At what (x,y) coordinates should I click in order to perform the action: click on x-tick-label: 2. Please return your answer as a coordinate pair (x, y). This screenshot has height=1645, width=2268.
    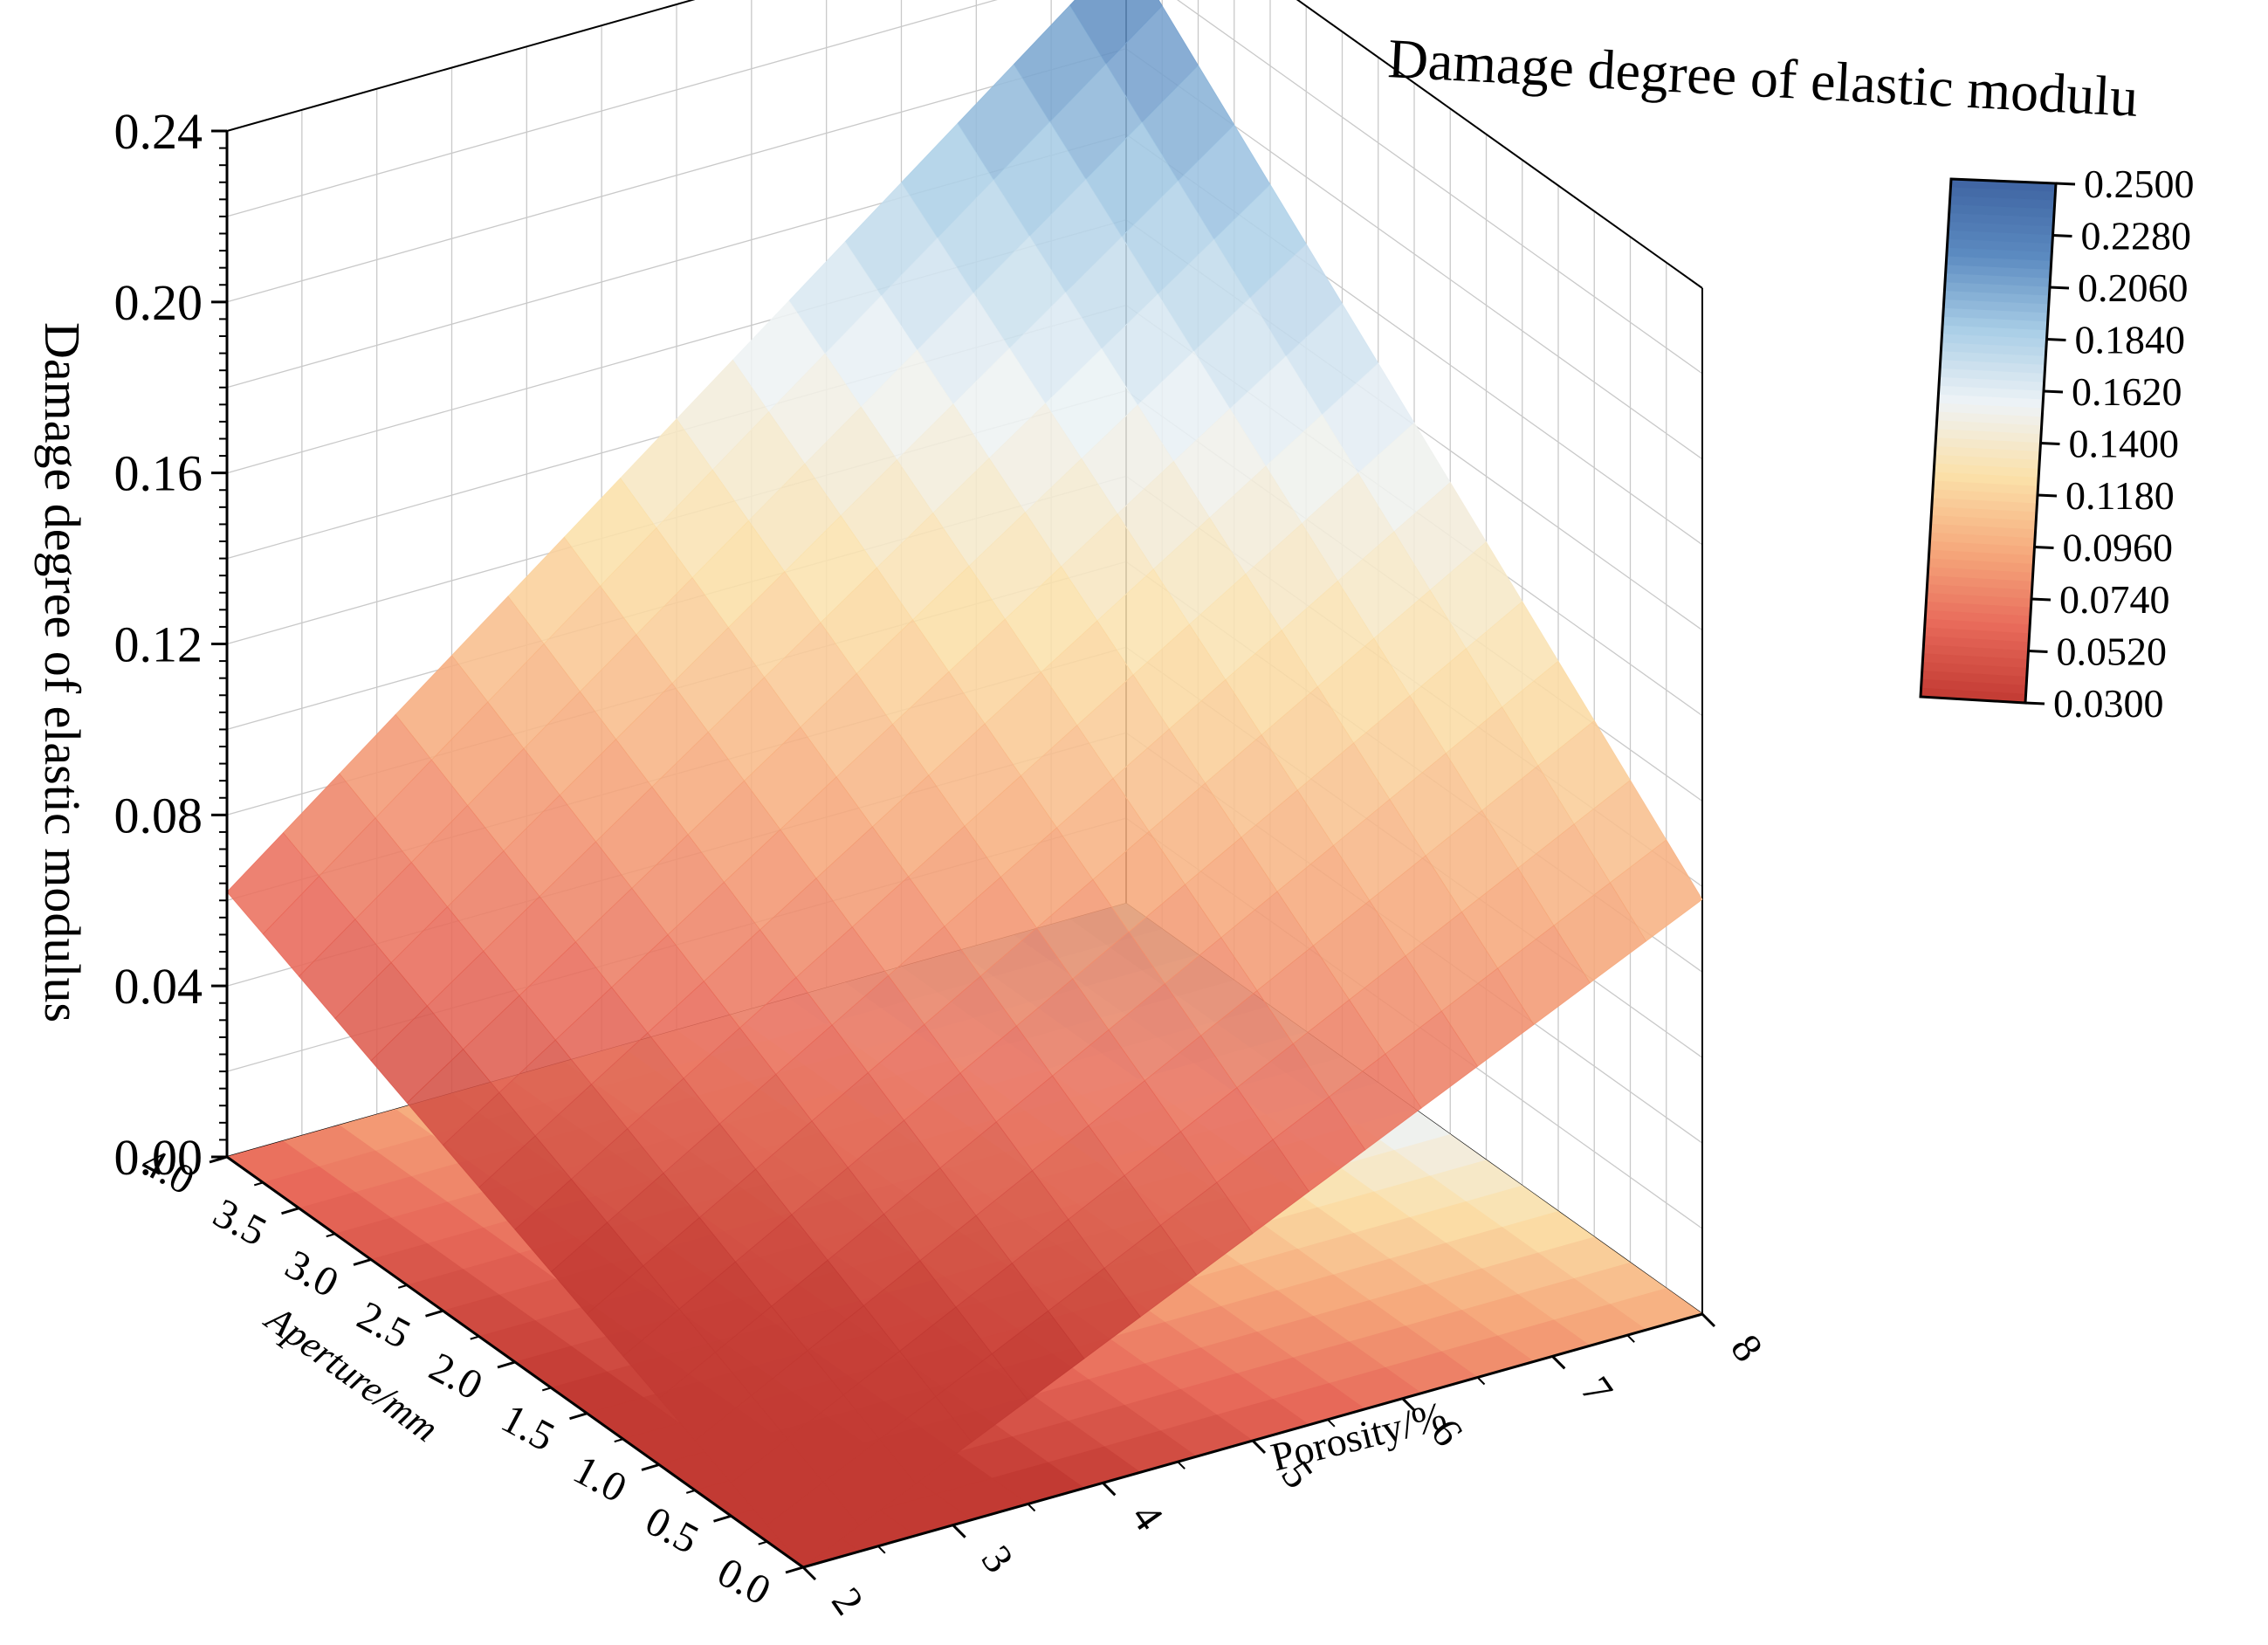
    Looking at the image, I should click on (847, 1601).